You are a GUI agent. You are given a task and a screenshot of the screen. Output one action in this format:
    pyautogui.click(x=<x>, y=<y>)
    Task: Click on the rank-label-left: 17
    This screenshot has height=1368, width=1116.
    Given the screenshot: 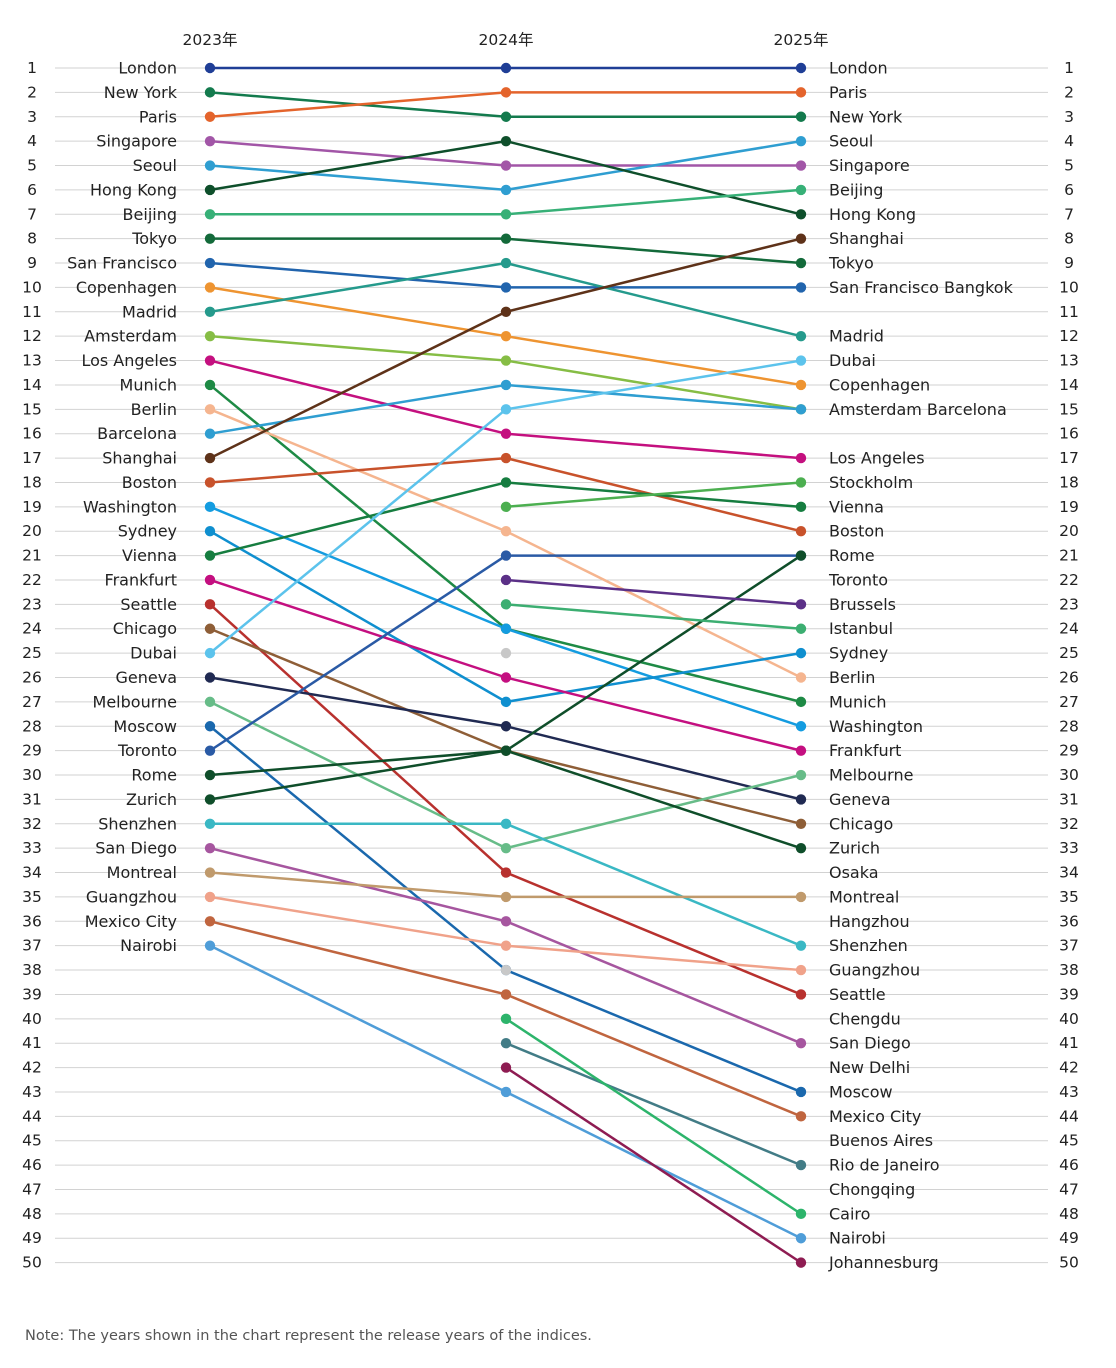 What is the action you would take?
    pyautogui.click(x=32, y=458)
    